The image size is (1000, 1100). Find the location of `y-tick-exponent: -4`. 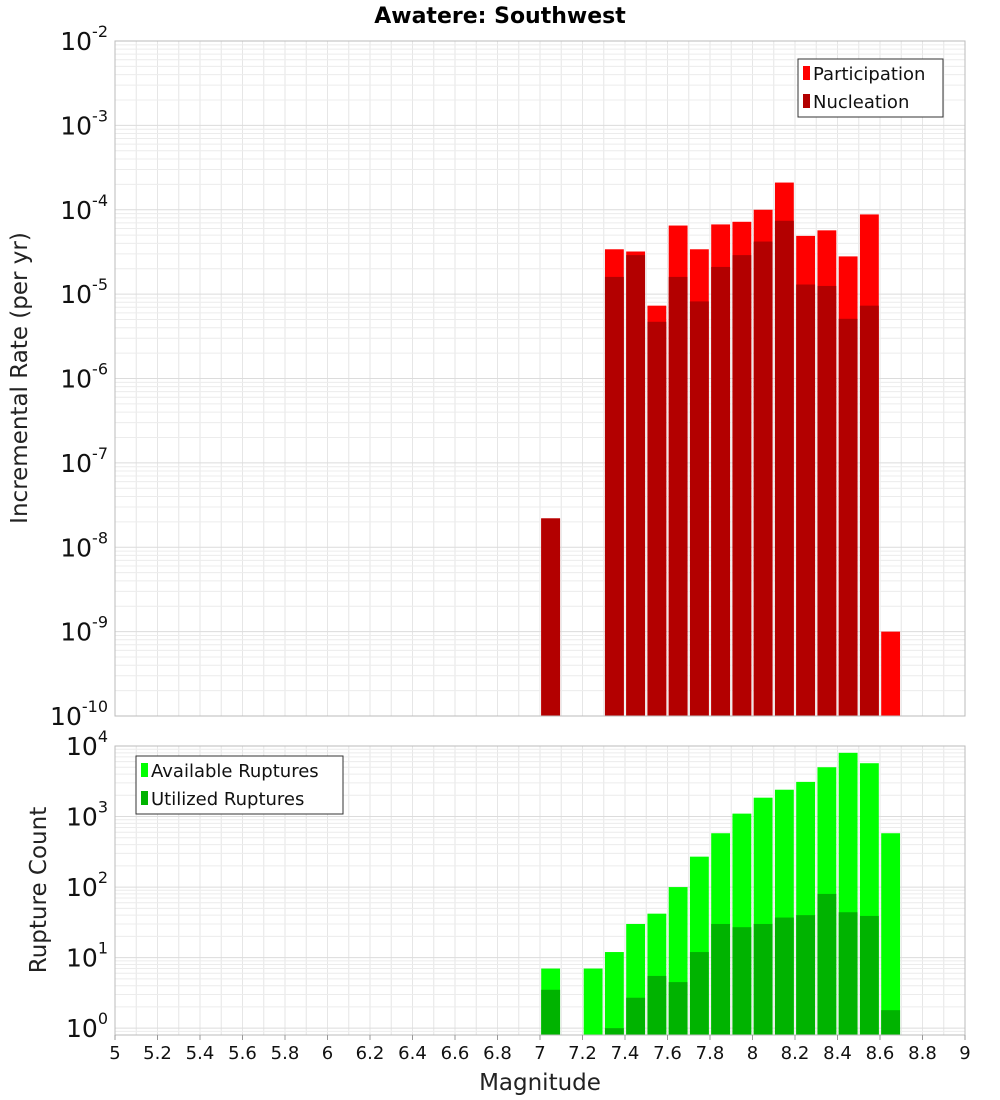

y-tick-exponent: -4 is located at coordinates (100, 200).